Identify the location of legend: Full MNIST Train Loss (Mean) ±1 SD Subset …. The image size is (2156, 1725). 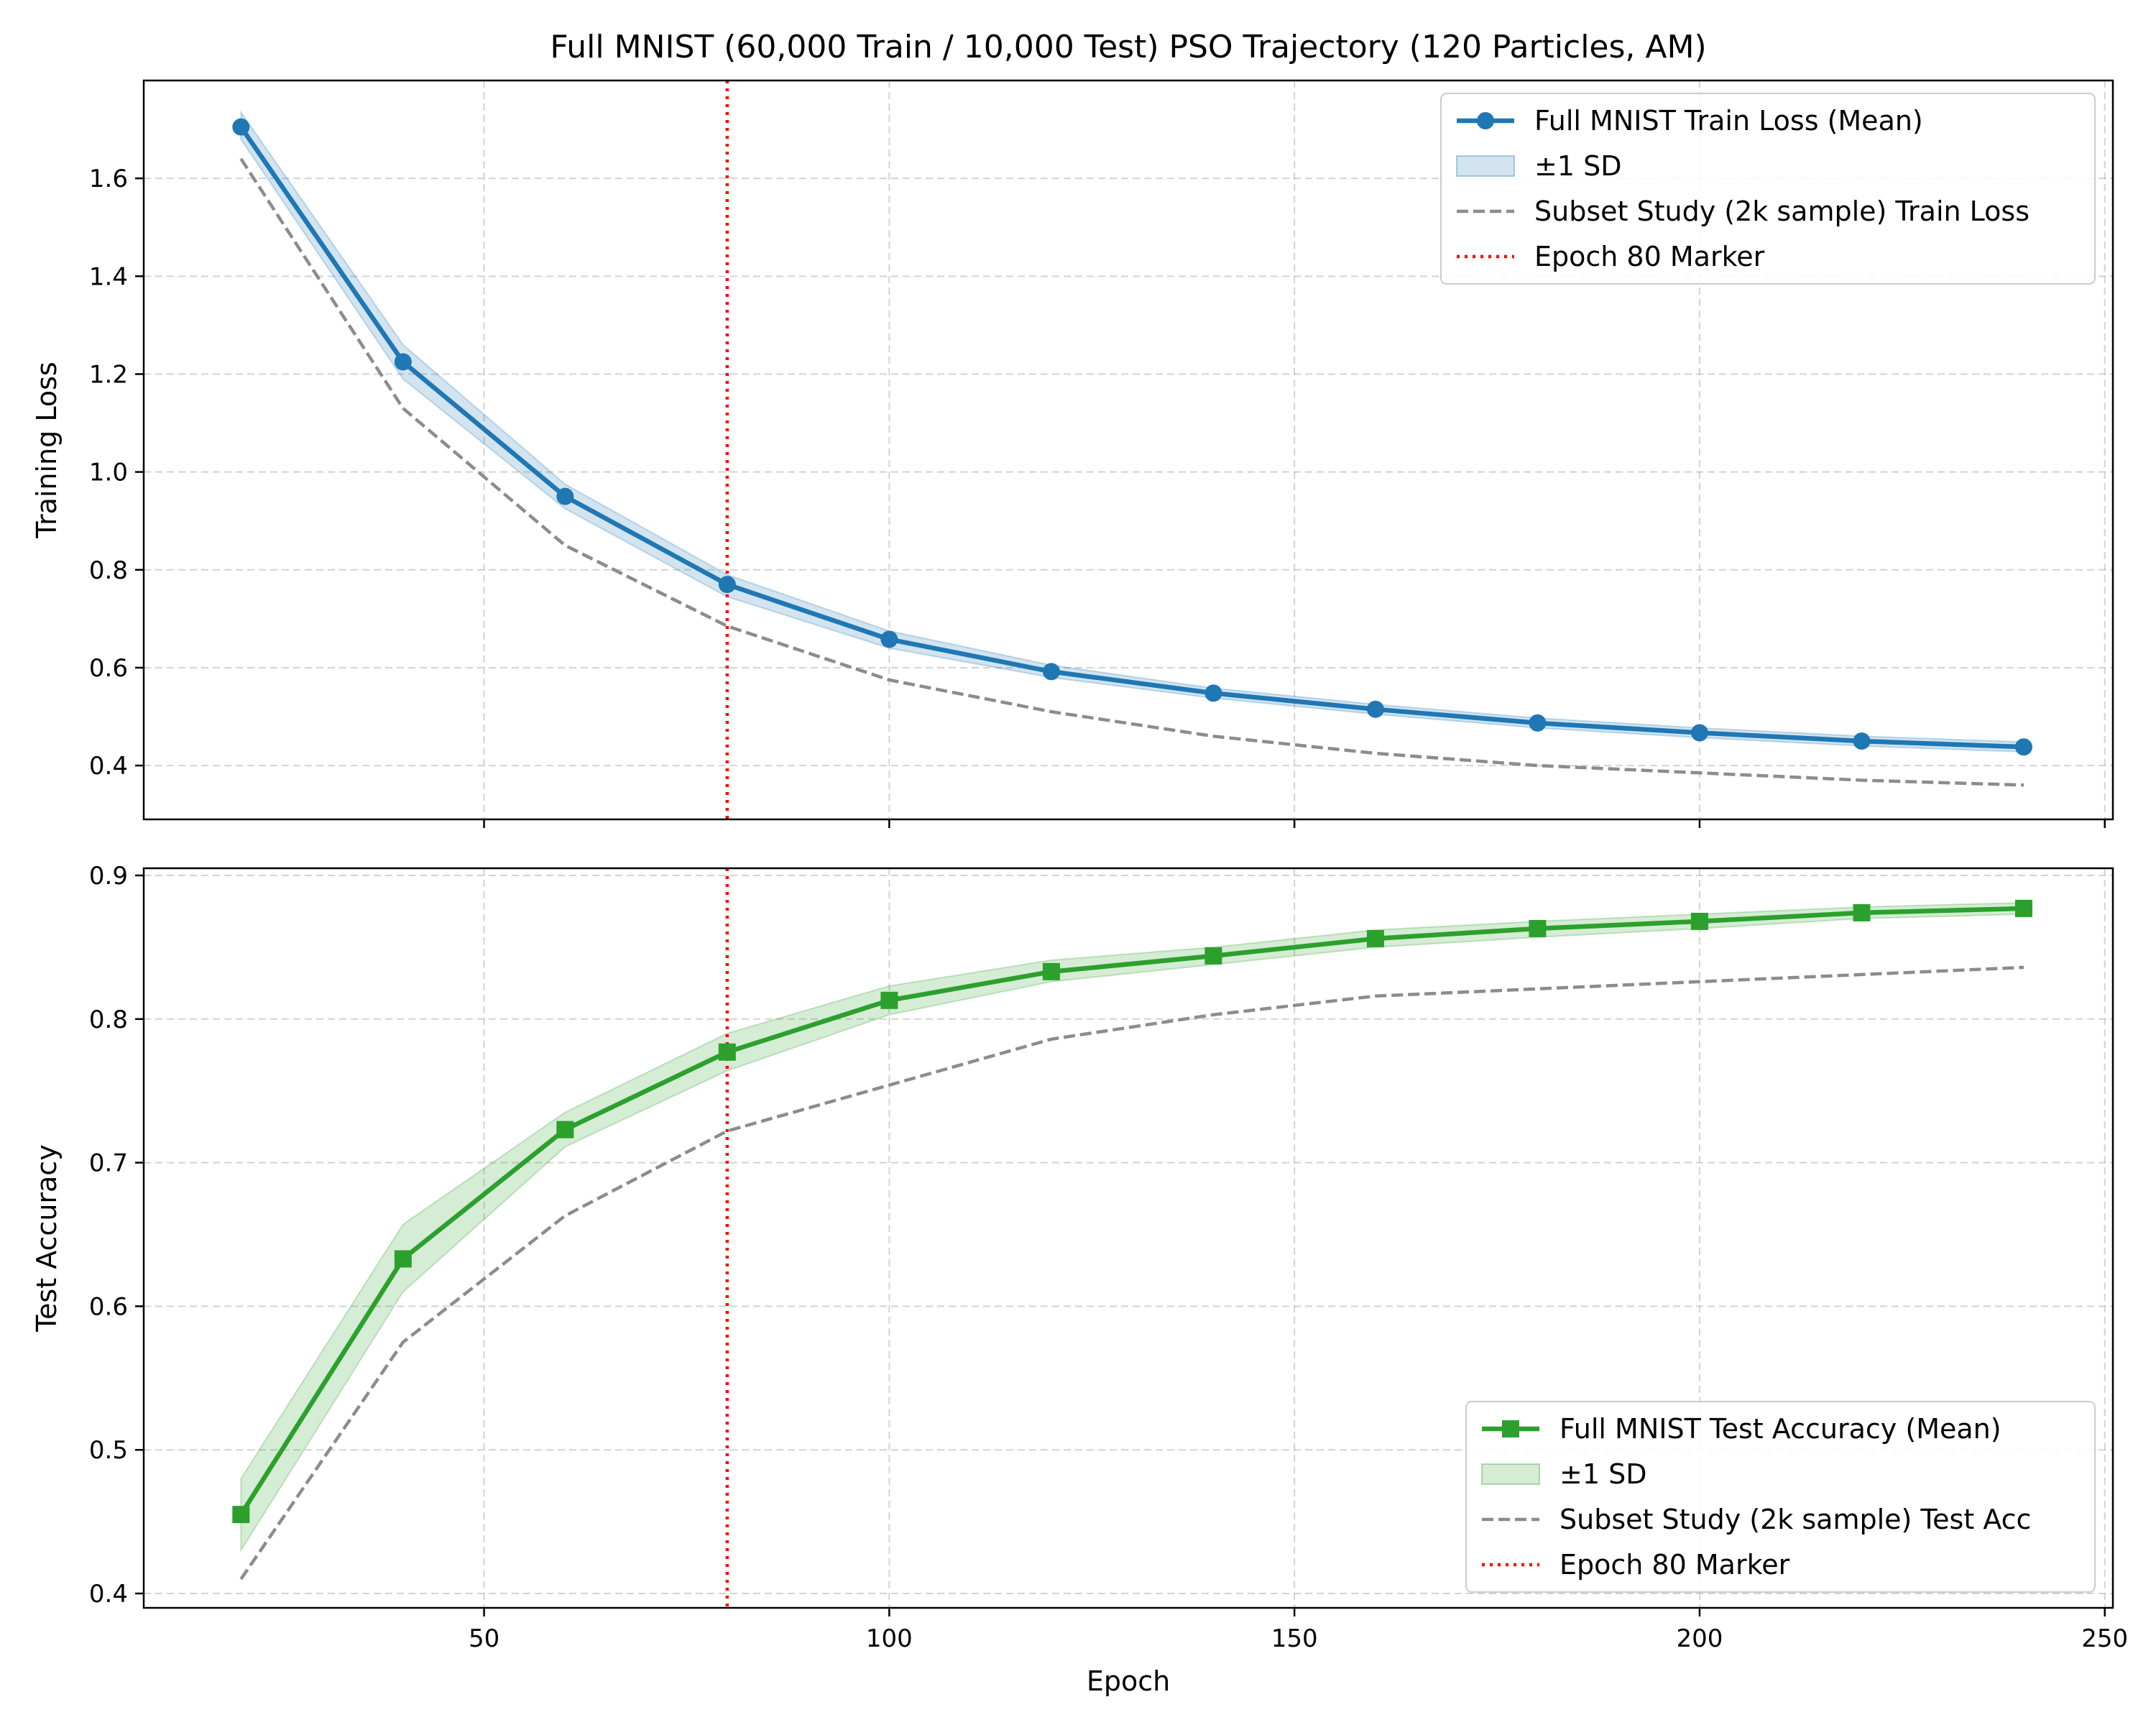
(1768, 189).